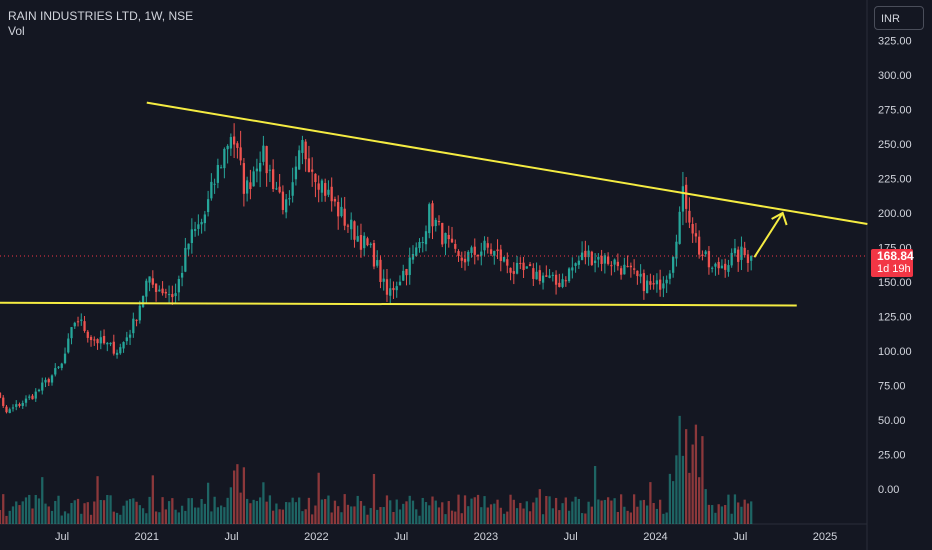 This screenshot has width=932, height=550. I want to click on x-tick-label: 2023, so click(486, 537).